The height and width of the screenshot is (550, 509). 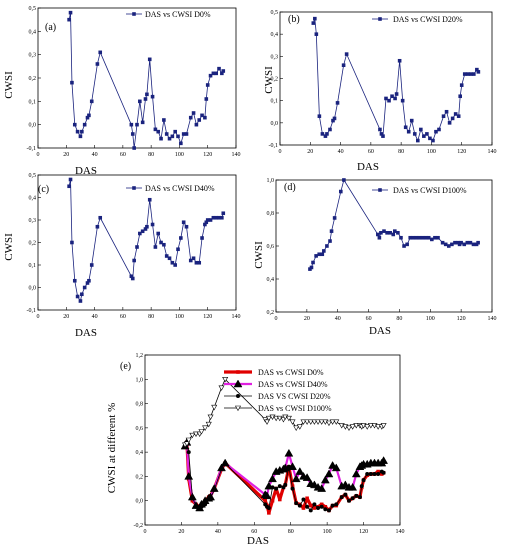 I want to click on panel-b: (b) DAS vs CWSI D20% DAS CWSI, so click(x=363, y=93).